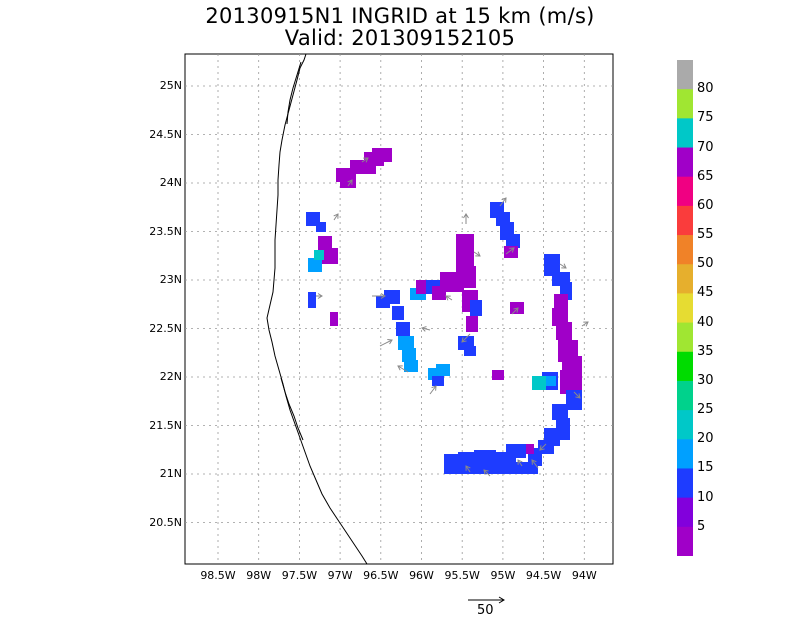 The height and width of the screenshot is (618, 800). What do you see at coordinates (170, 376) in the screenshot?
I see `lat-tick-label: 22N` at bounding box center [170, 376].